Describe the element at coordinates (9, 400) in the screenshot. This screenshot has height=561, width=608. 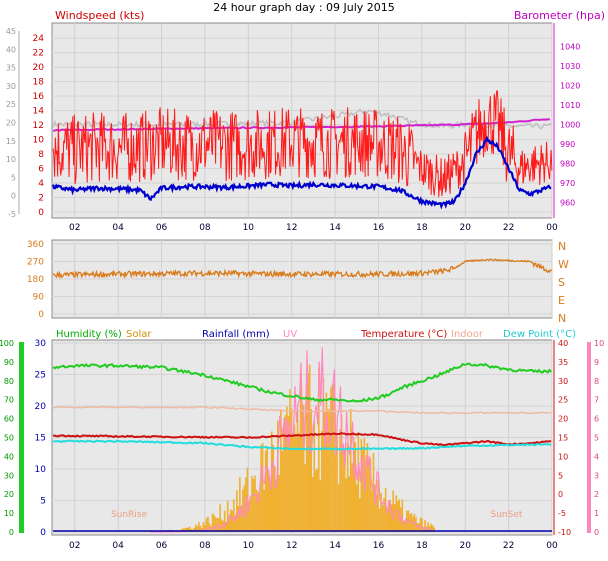
I see `humidity-tick-label: 70` at that location.